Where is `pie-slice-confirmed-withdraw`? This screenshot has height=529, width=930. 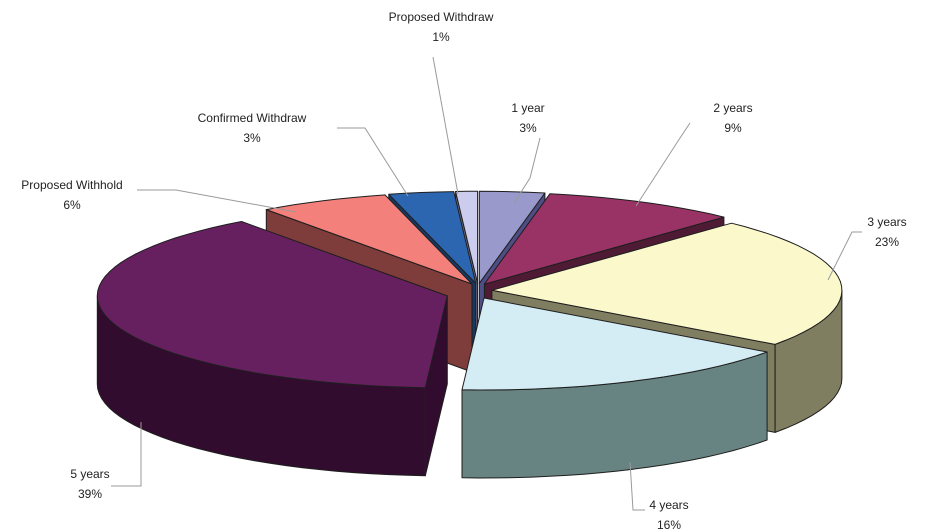
pie-slice-confirmed-withdraw is located at coordinates (432, 237).